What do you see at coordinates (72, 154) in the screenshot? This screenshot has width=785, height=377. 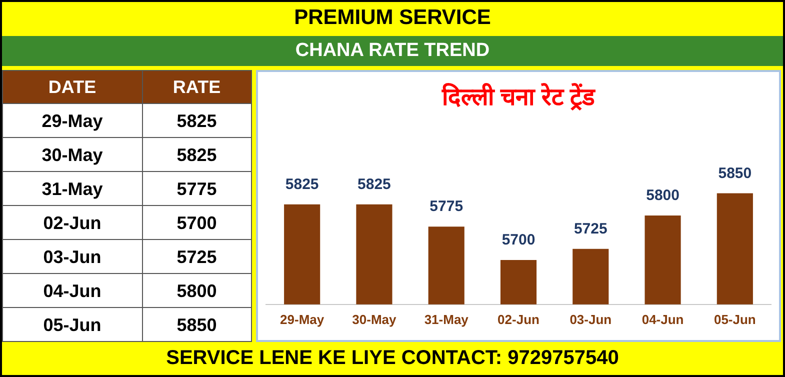 I see `category-label: 30-May` at bounding box center [72, 154].